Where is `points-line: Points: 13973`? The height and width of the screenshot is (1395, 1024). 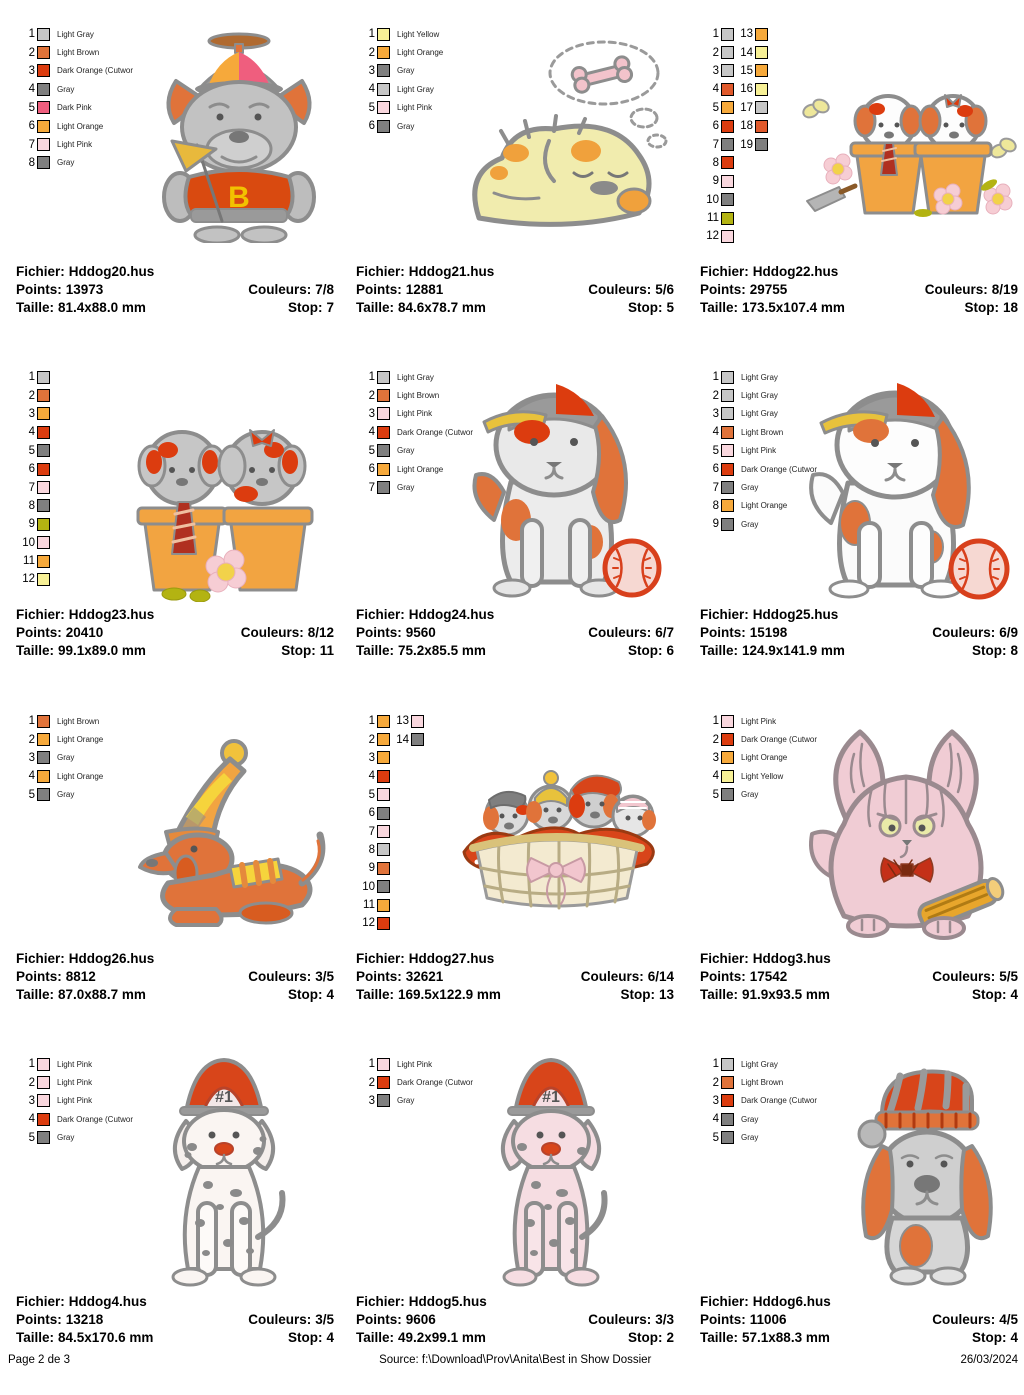
points-line: Points: 13973 is located at coordinates (60, 289).